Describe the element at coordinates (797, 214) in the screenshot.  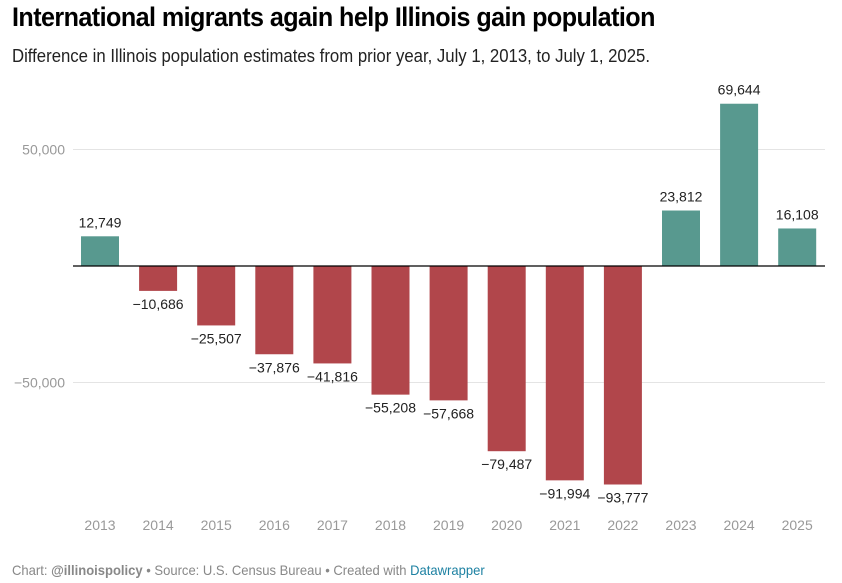
I see `data-label-2025: 16,108` at that location.